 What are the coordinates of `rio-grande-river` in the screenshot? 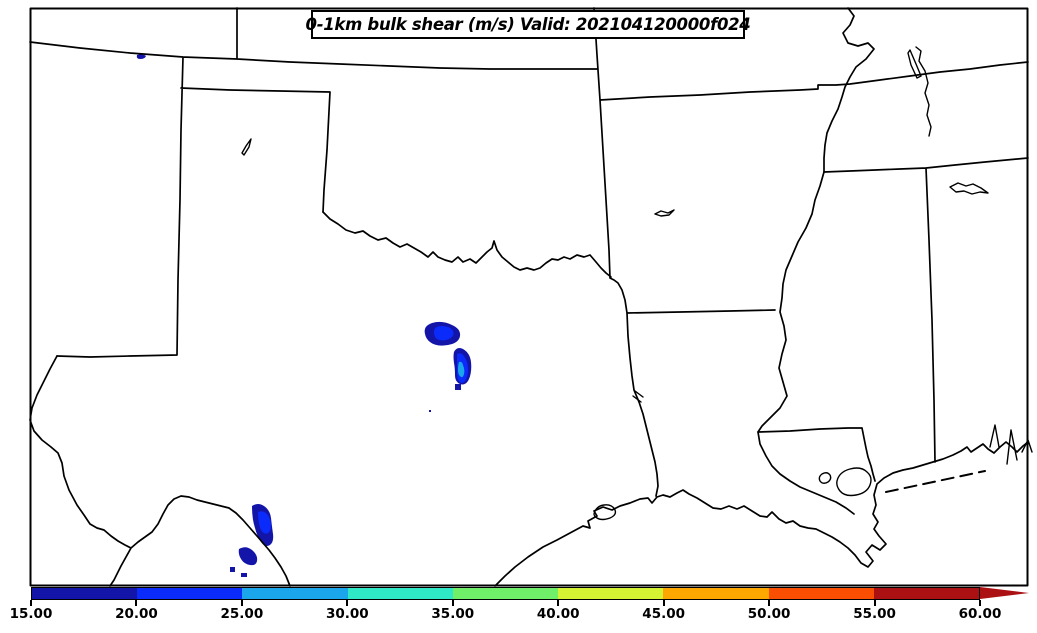 It's located at (160, 471).